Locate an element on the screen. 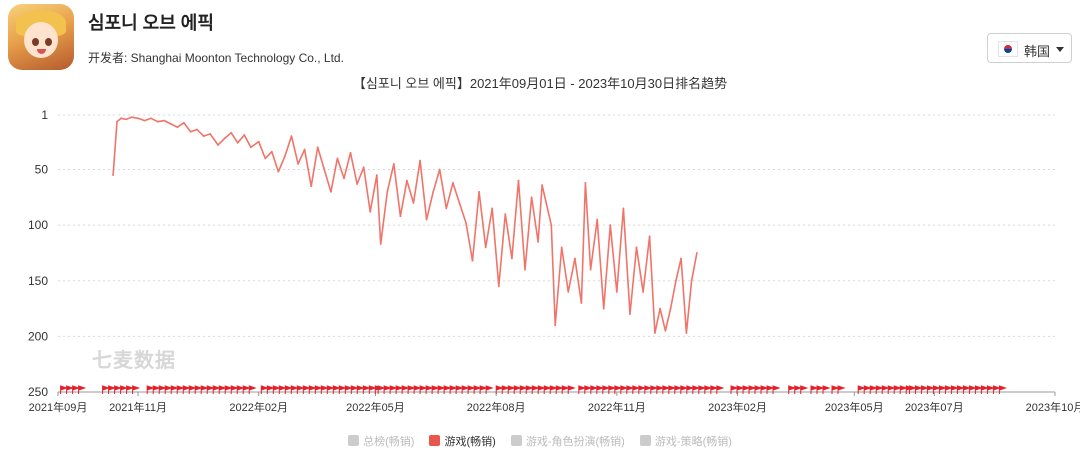 Image resolution: width=1080 pixels, height=458 pixels. x-tick-label: 2021年11月 is located at coordinates (138, 407).